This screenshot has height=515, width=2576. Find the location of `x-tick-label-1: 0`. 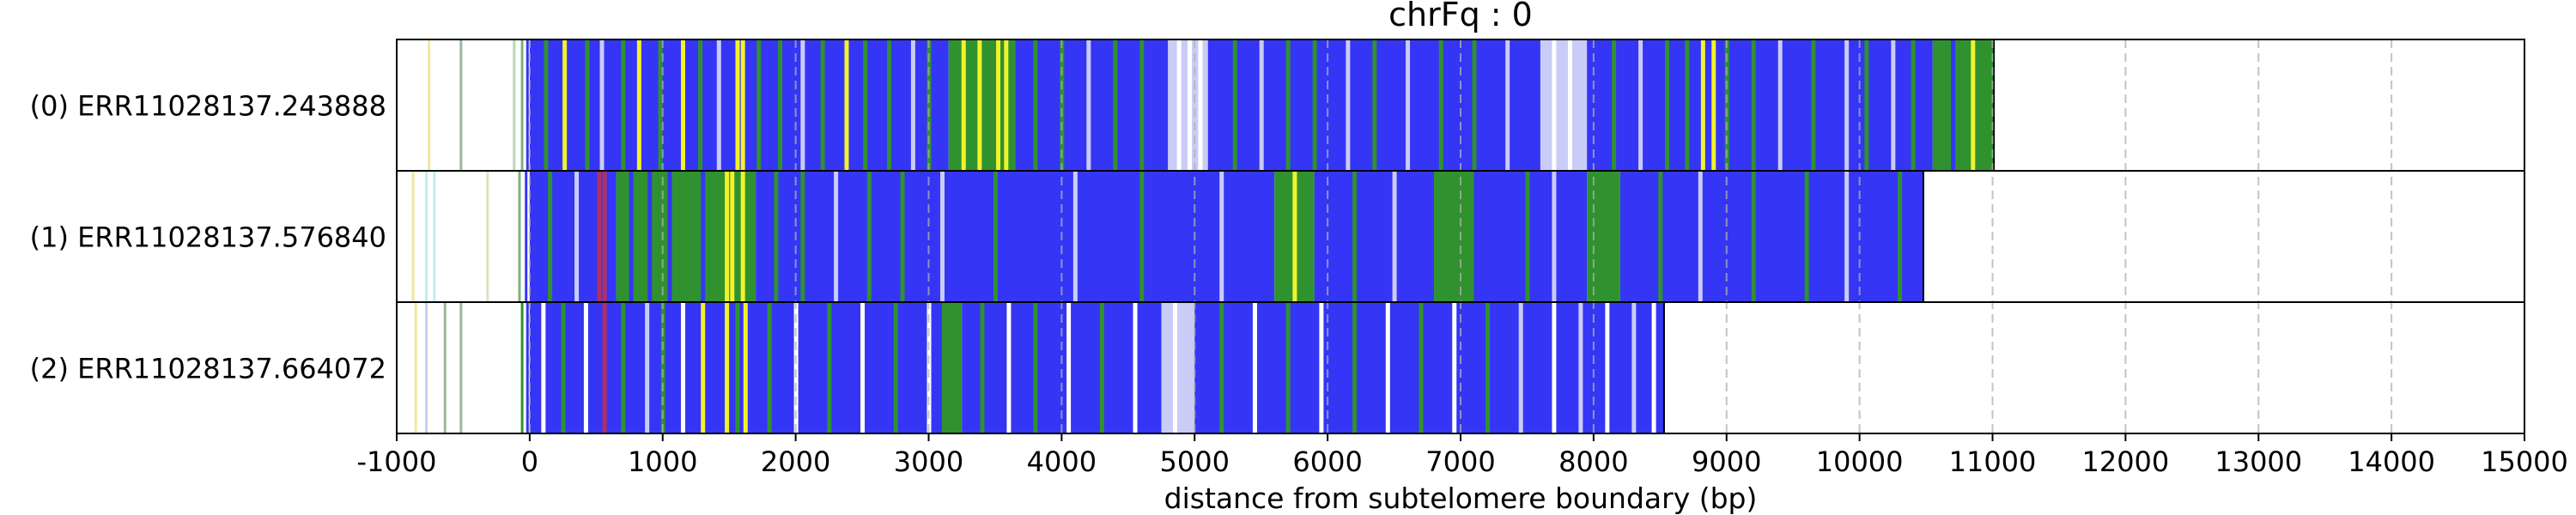

x-tick-label-1: 0 is located at coordinates (530, 461).